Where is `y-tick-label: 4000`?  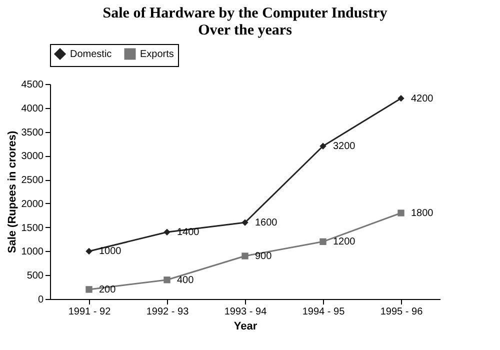
y-tick-label: 4000 is located at coordinates (32, 108).